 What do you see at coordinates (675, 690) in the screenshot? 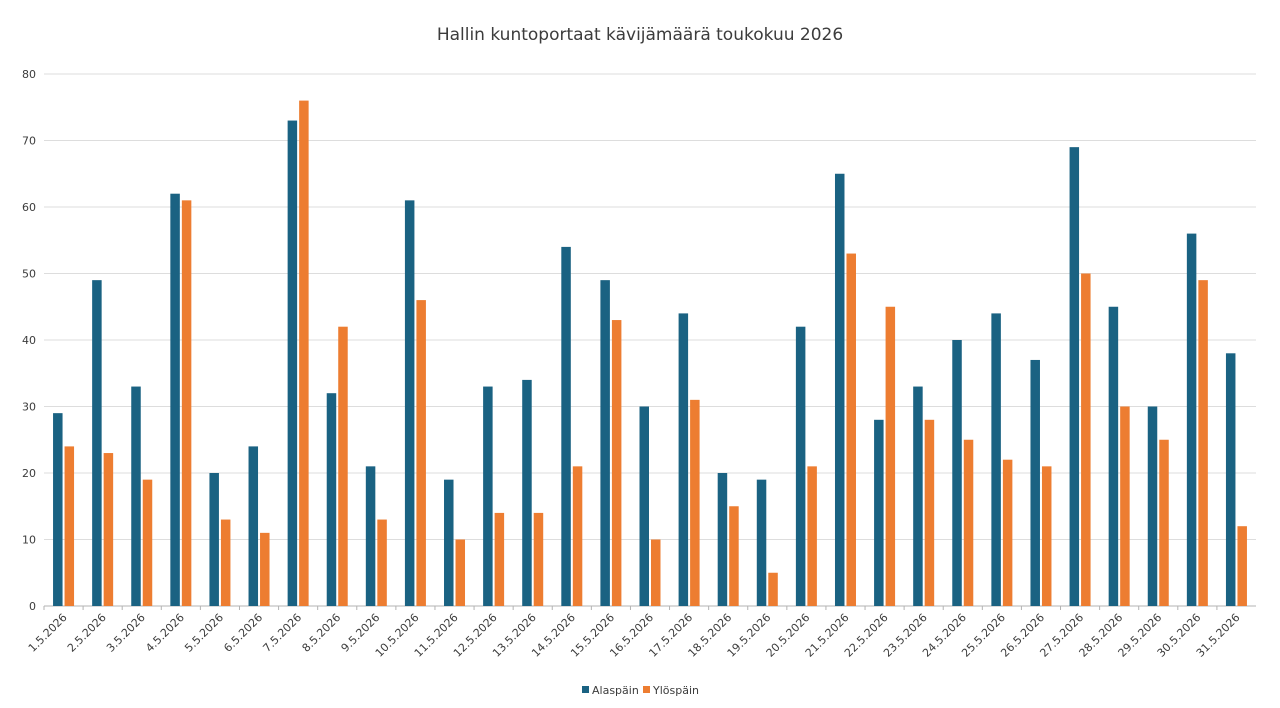
I see `legend-label: Ylöspäin` at bounding box center [675, 690].